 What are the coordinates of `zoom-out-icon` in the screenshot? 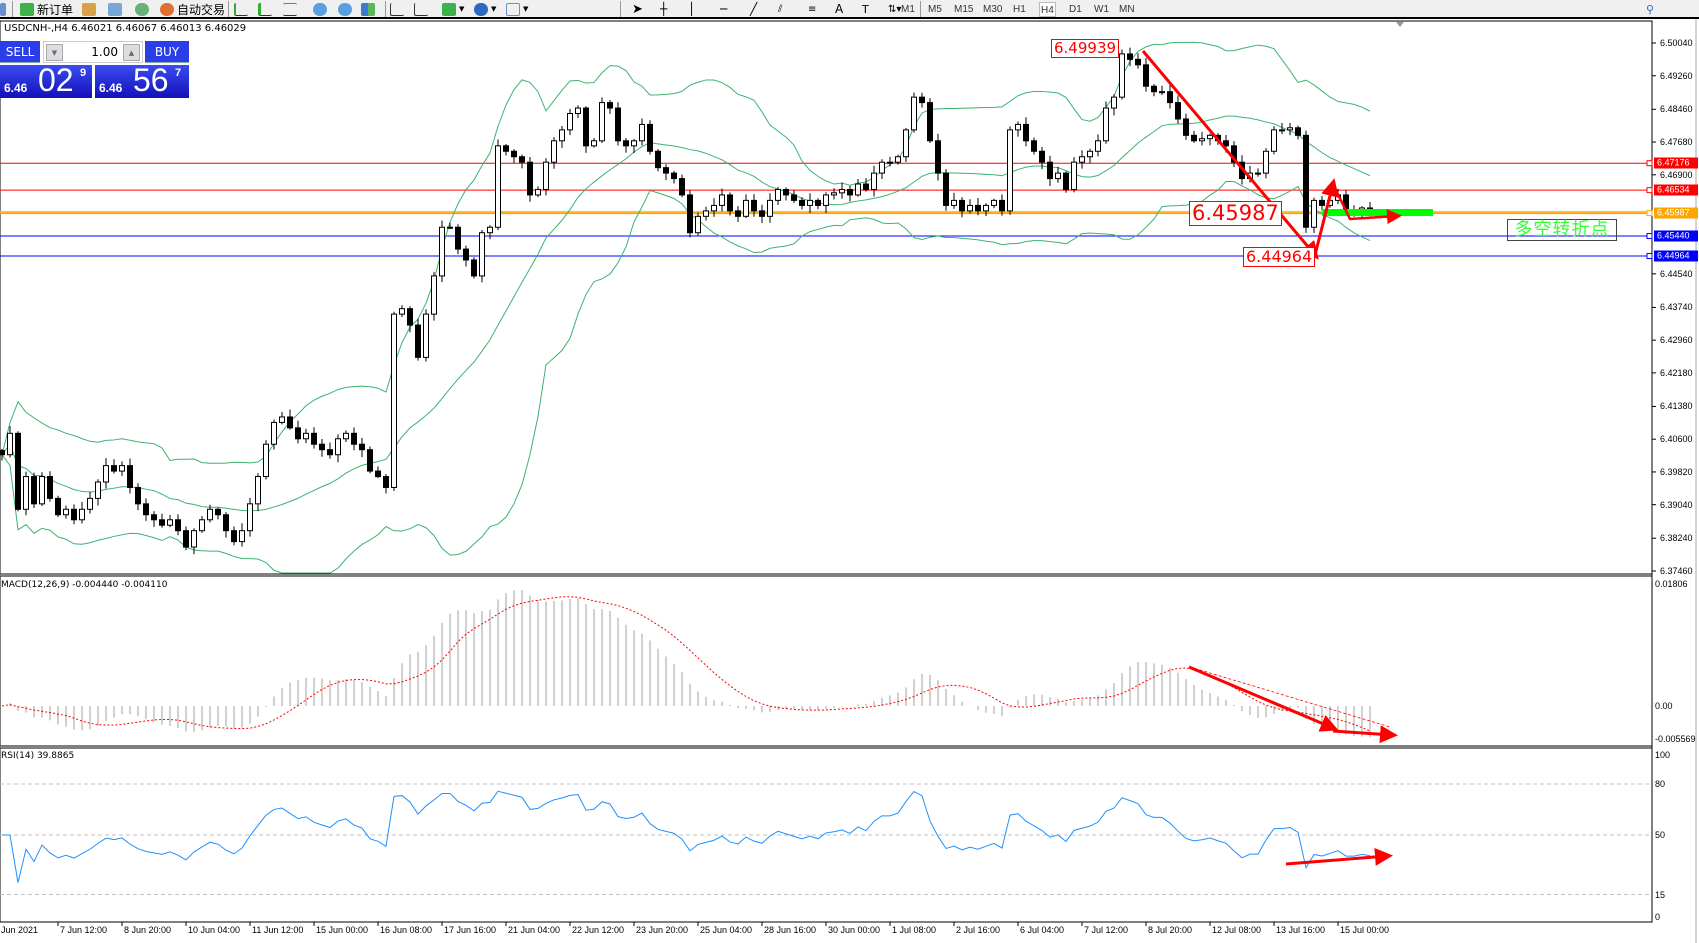 It's located at (345, 9).